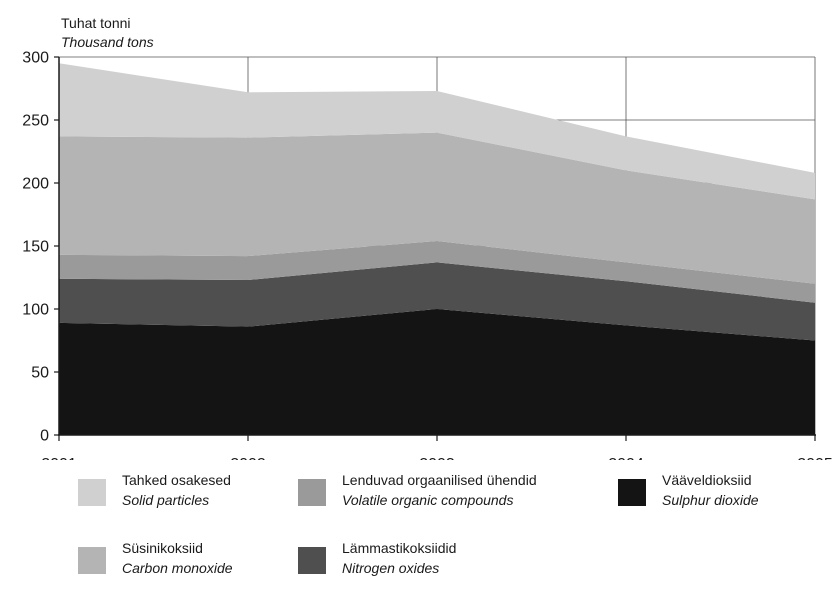 This screenshot has height=596, width=837. What do you see at coordinates (35, 310) in the screenshot?
I see `y-tick-label-100: 100` at bounding box center [35, 310].